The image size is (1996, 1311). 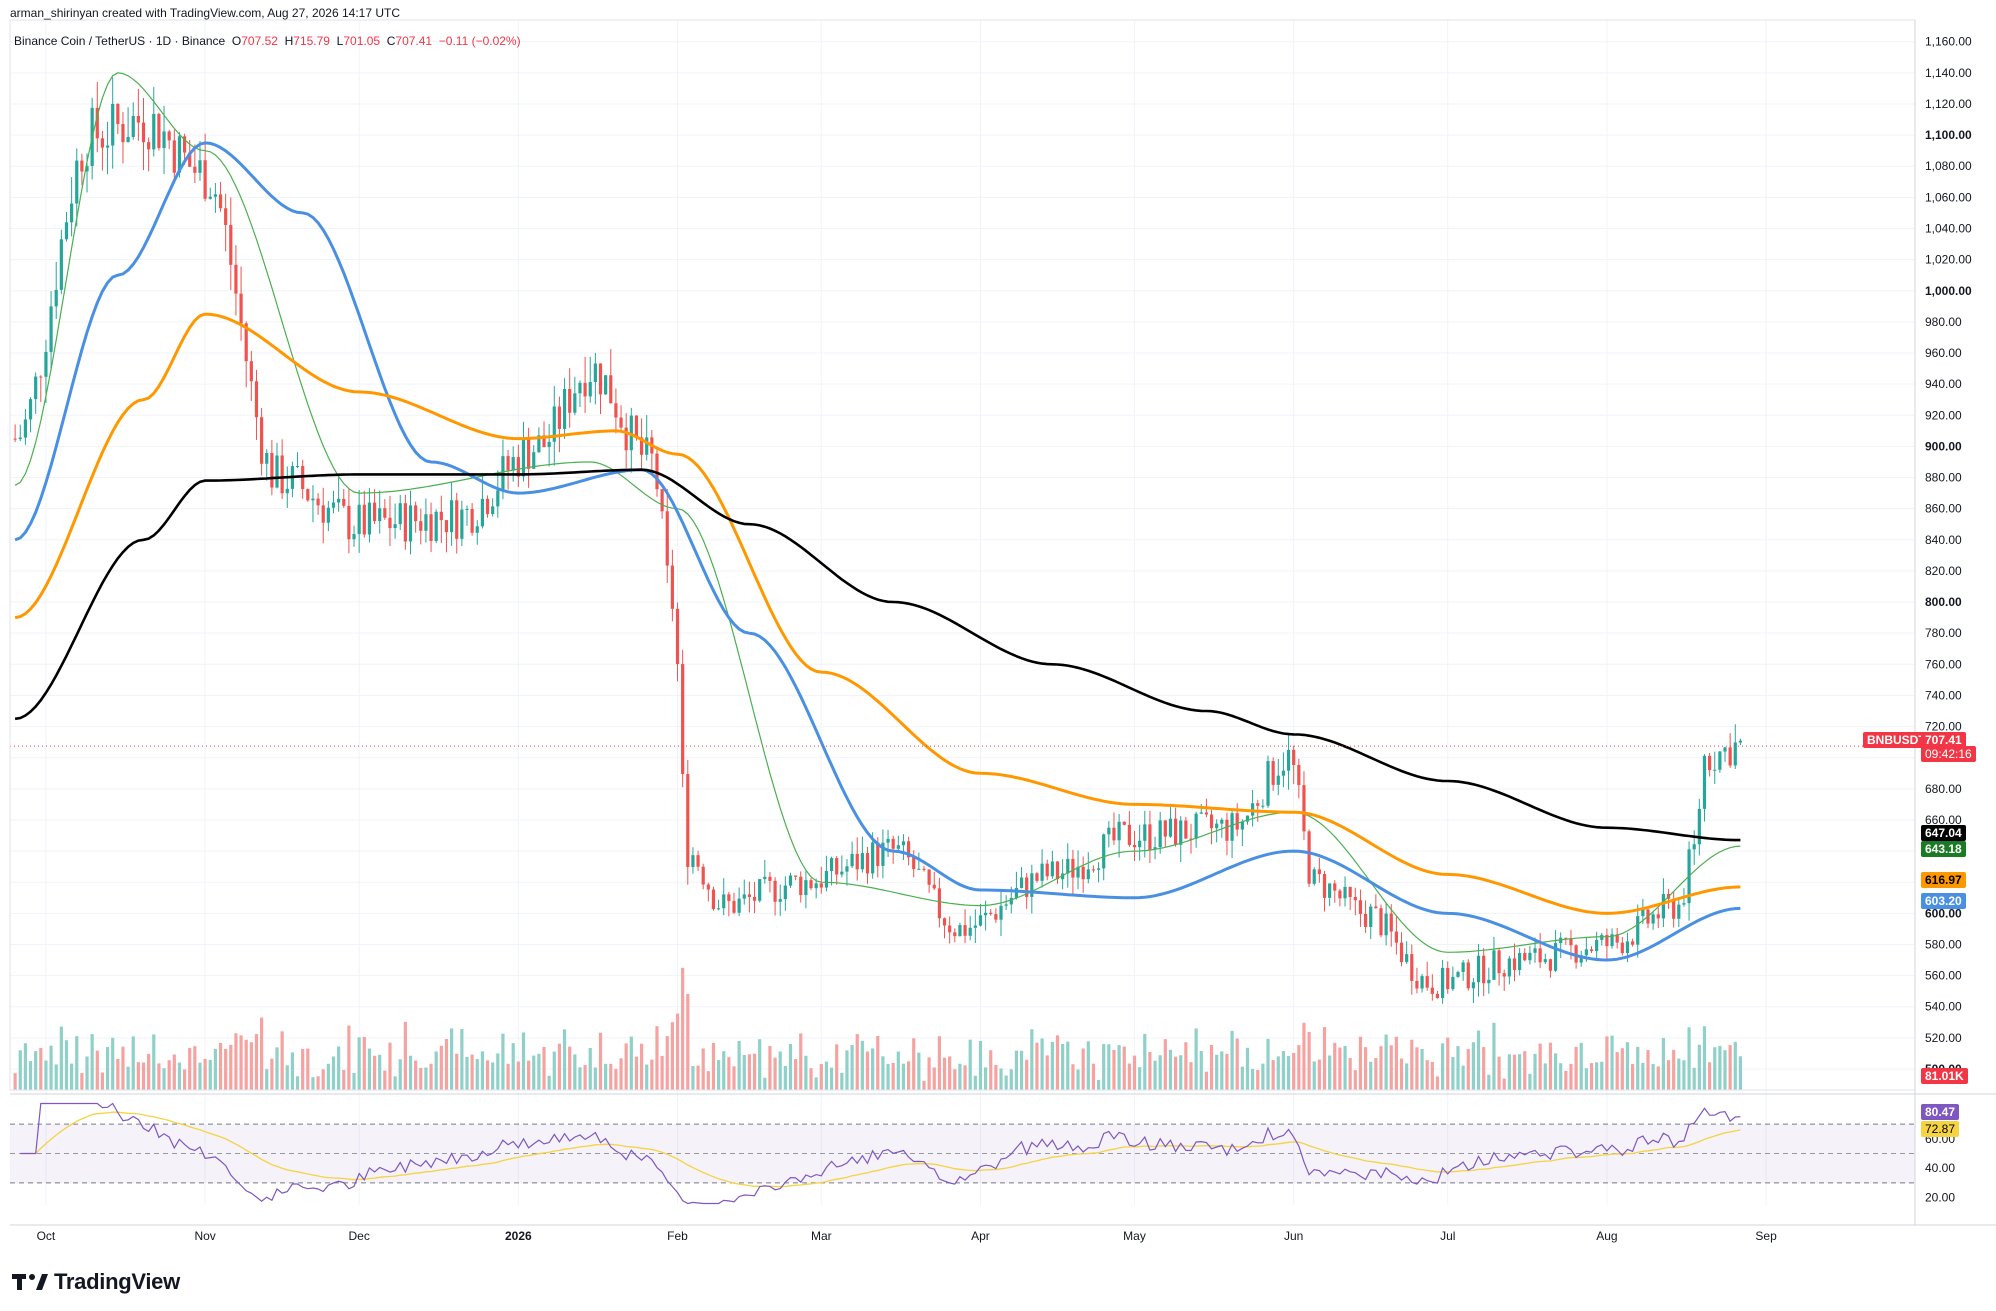 What do you see at coordinates (1948, 197) in the screenshot?
I see `price-tick-label: 1,060.00` at bounding box center [1948, 197].